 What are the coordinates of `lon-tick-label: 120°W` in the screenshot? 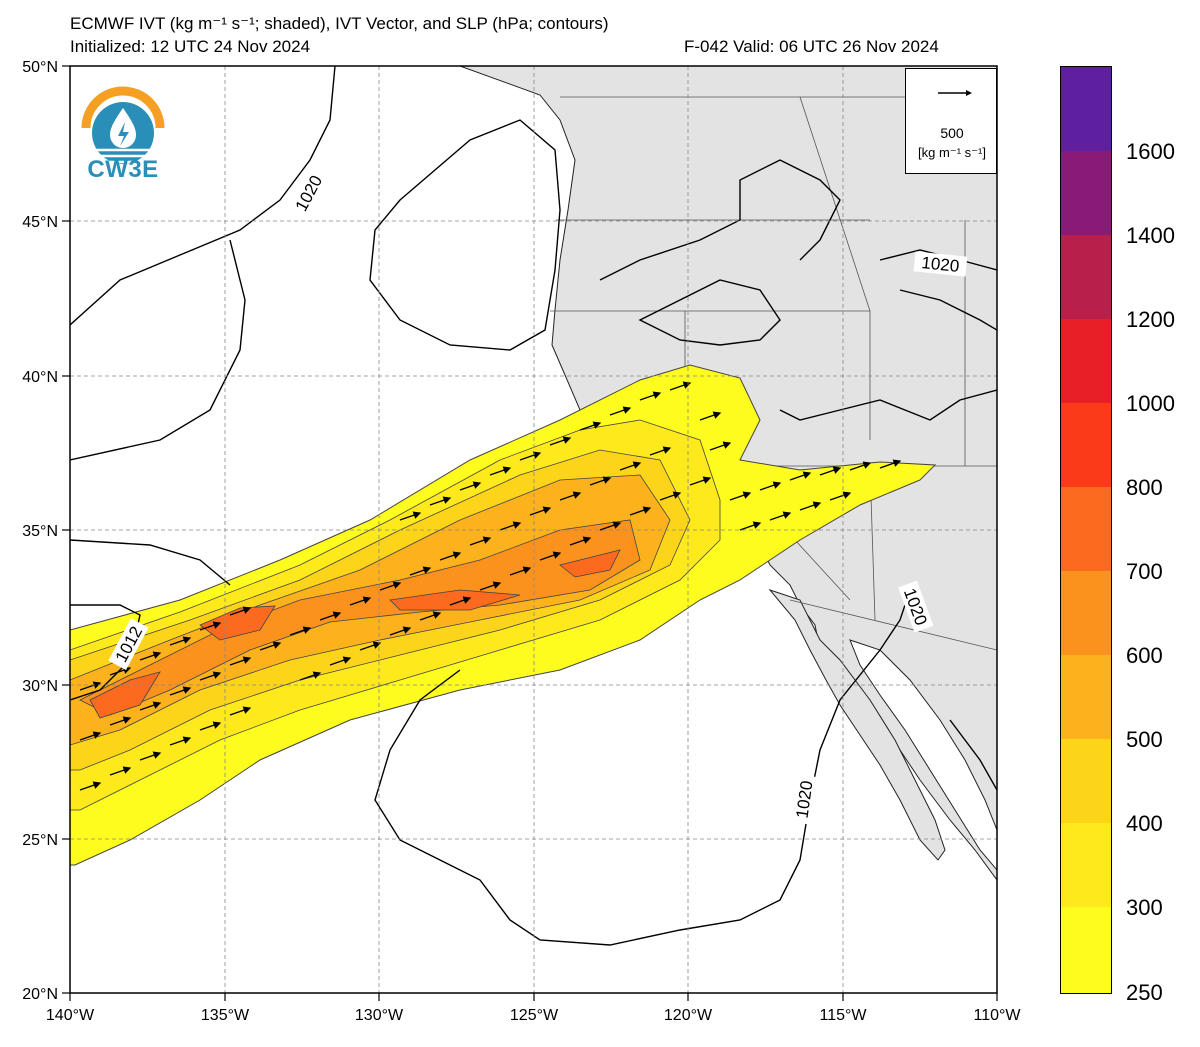 It's located at (688, 1015).